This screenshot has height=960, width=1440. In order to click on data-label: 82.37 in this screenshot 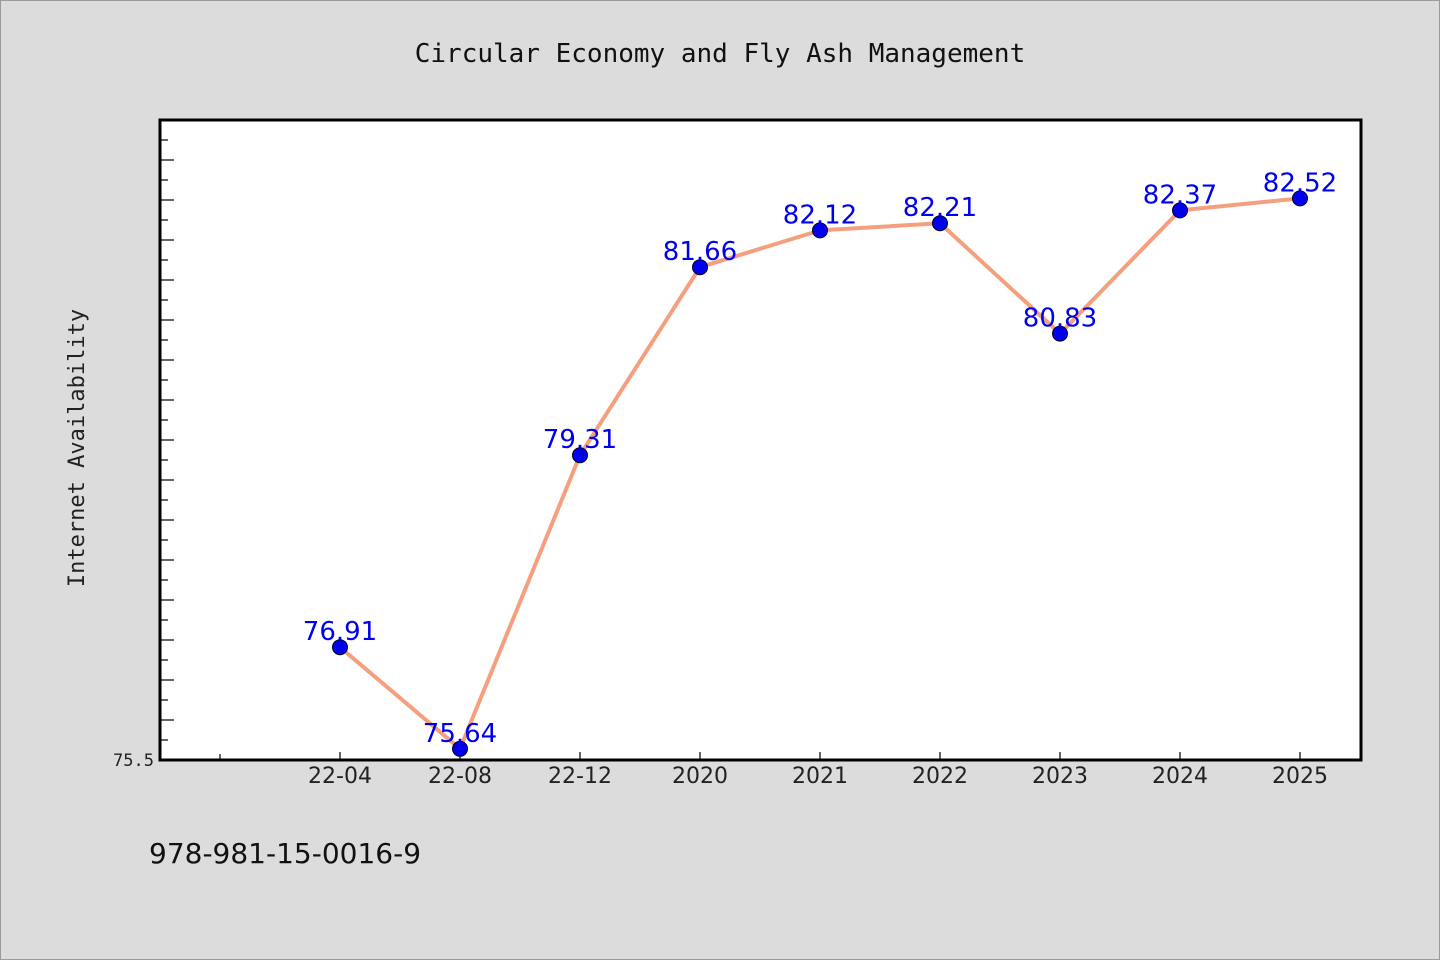, I will do `click(1180, 195)`.